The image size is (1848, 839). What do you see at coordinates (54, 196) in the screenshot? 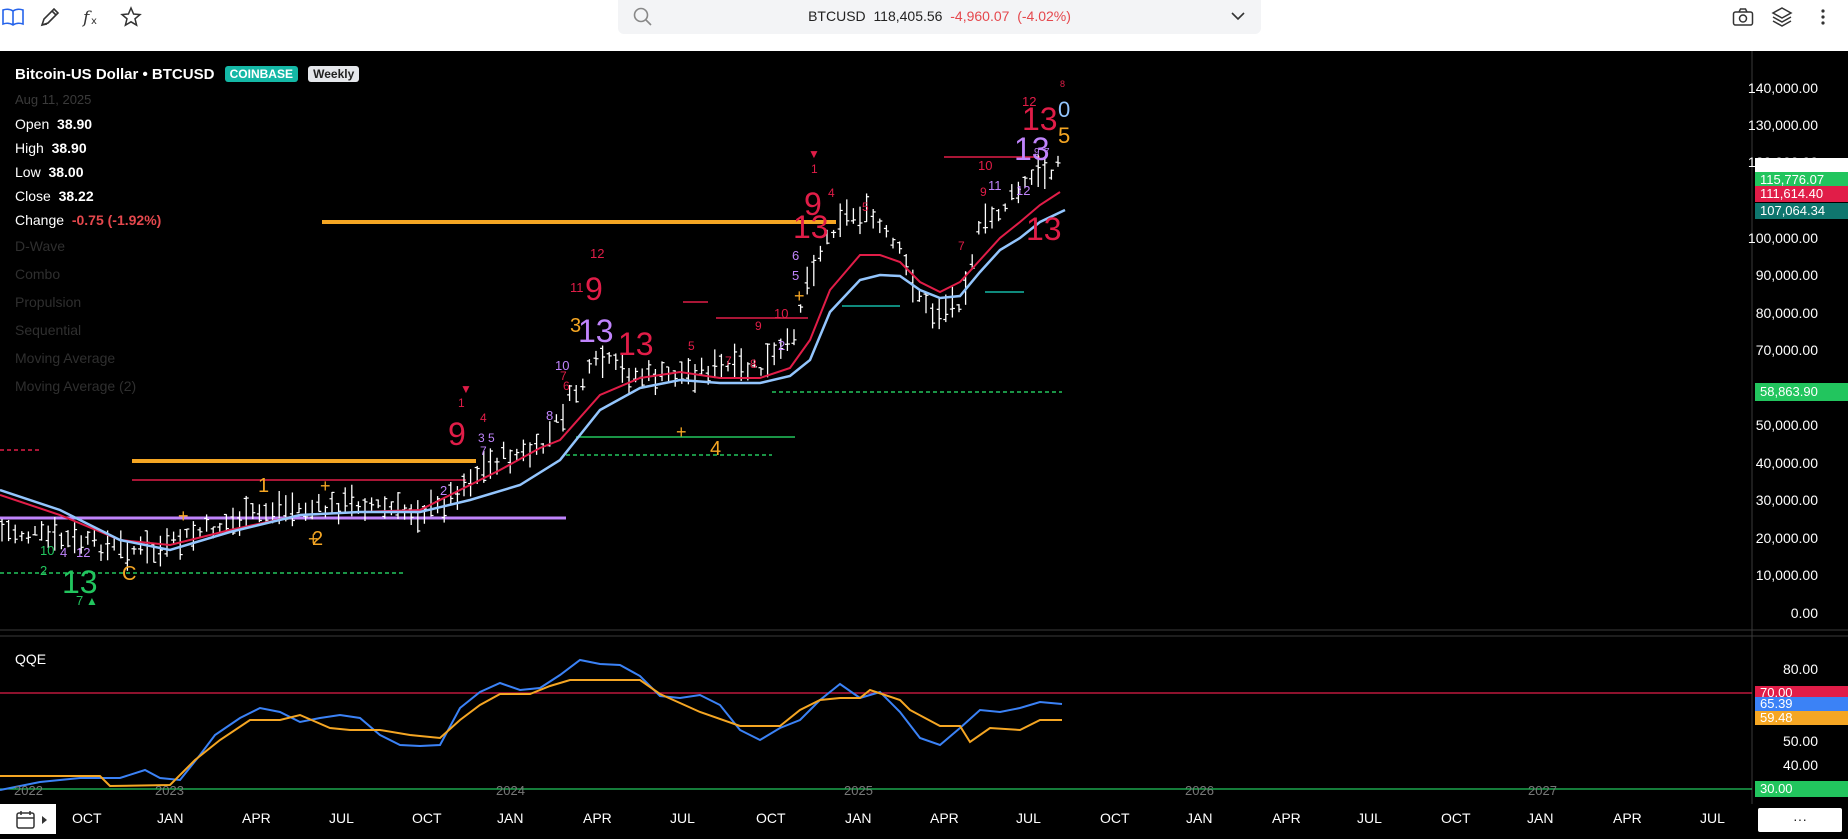
I see `legend-close: Close 38.22` at bounding box center [54, 196].